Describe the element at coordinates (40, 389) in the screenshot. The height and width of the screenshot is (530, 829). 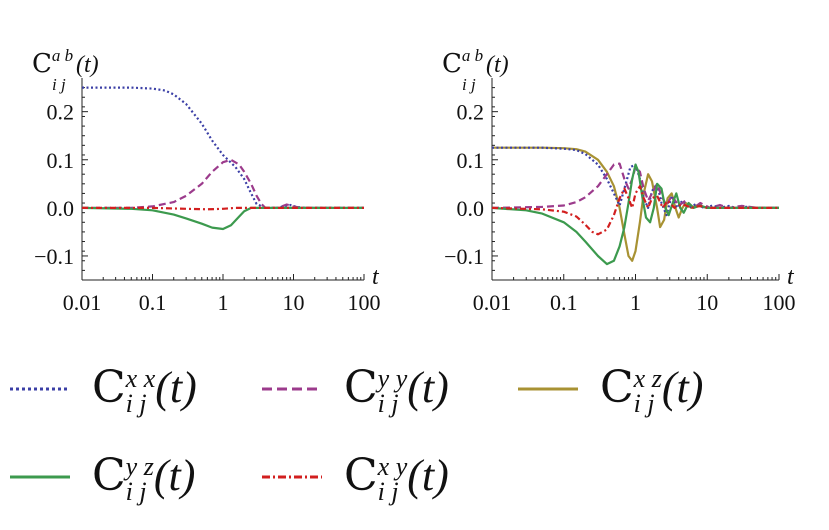
I see `legend-swatch-xx` at that location.